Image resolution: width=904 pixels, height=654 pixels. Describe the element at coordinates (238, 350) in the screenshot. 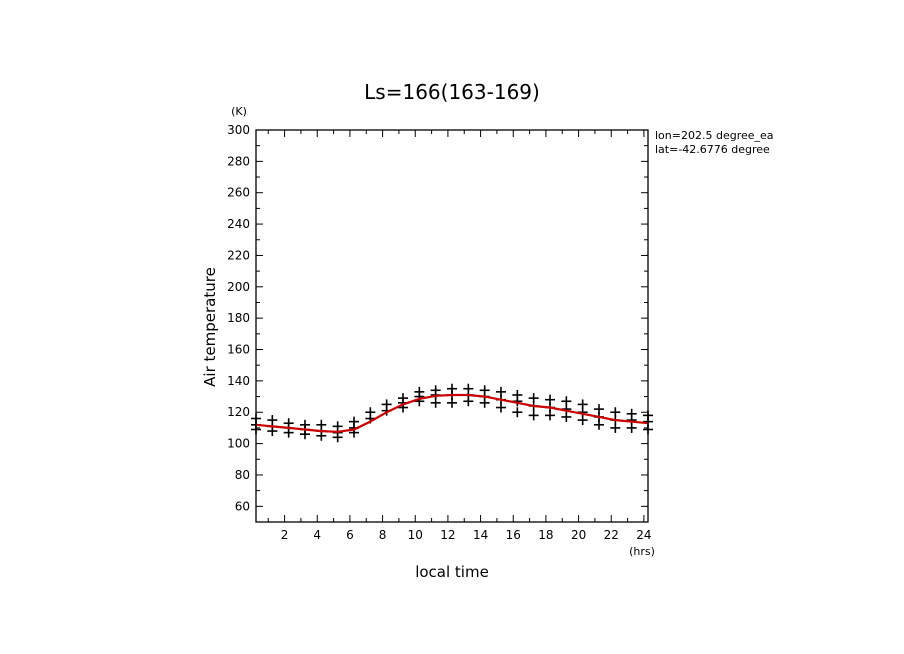

I see `y-tick-label: 160` at that location.